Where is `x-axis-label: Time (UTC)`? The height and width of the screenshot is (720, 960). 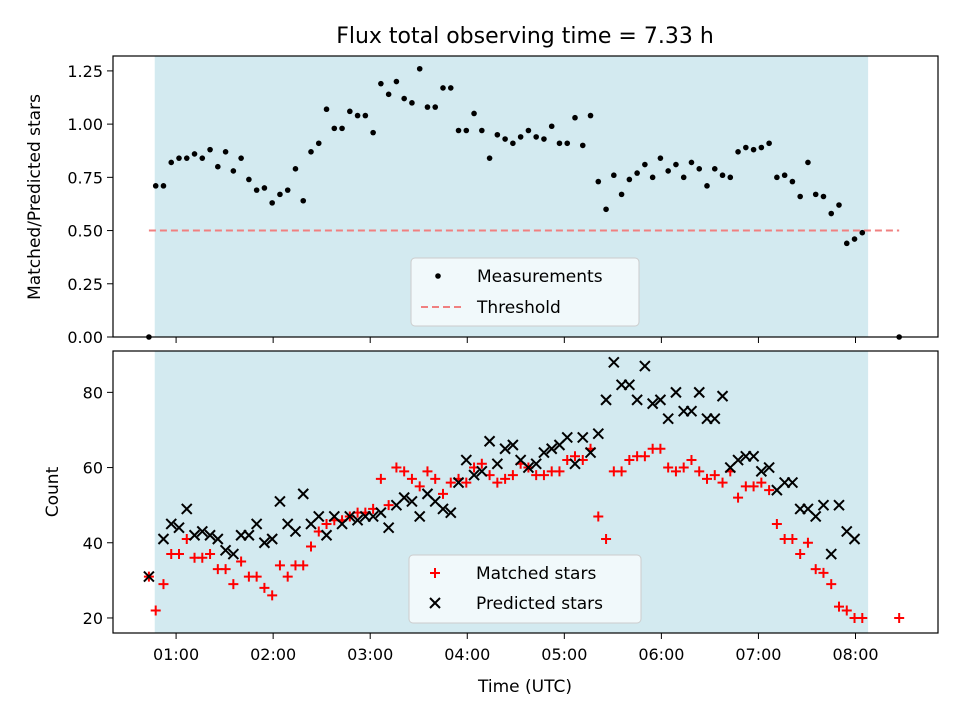
x-axis-label: Time (UTC) is located at coordinates (524, 687).